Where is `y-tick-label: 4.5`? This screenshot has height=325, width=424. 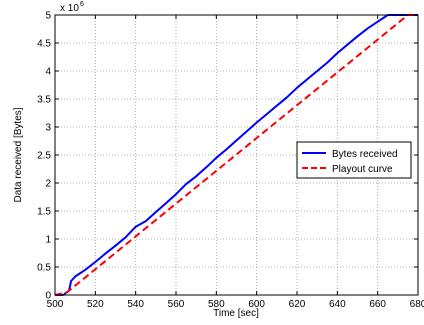
y-tick-label: 4.5 is located at coordinates (44, 44).